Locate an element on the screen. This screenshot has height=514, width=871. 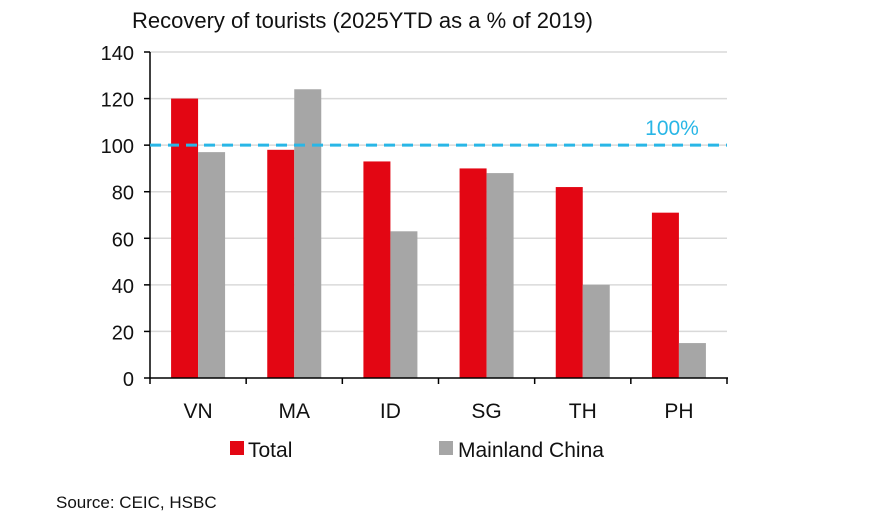
x-tick-label: MA is located at coordinates (295, 411).